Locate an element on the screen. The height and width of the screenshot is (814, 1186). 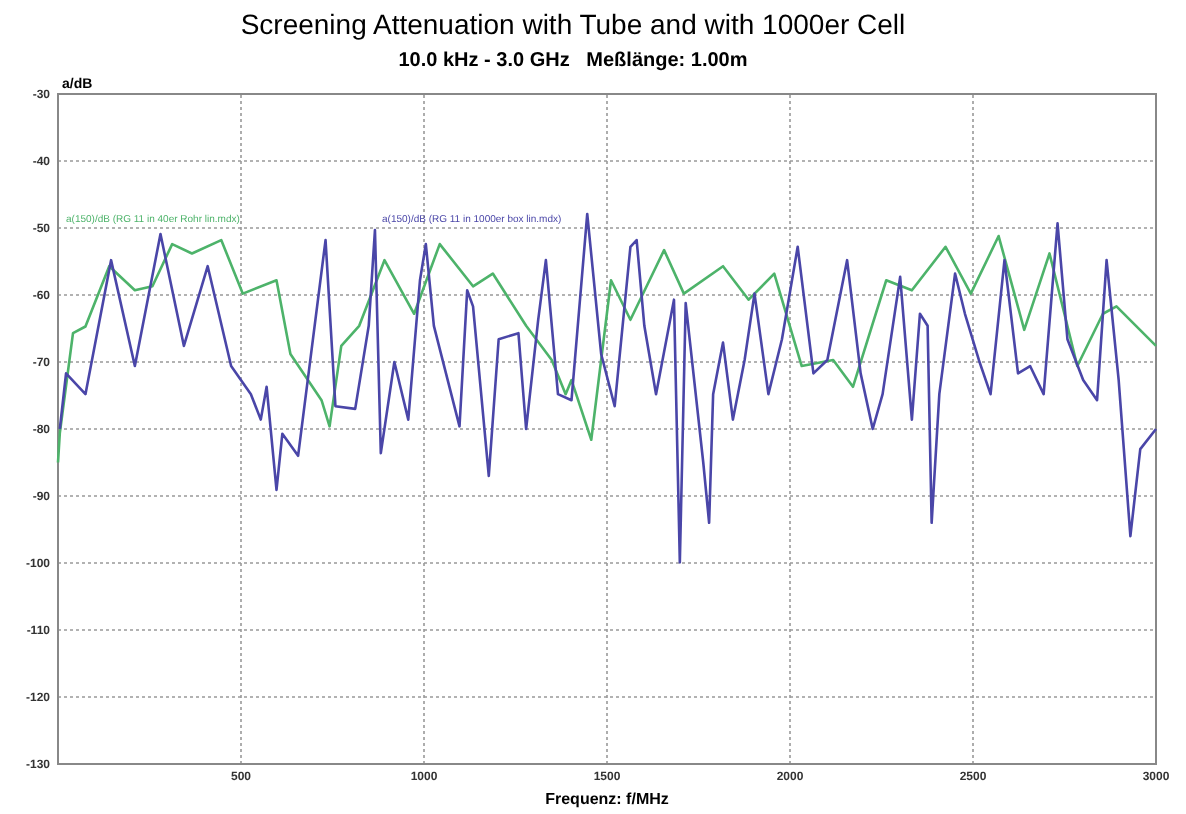
chart-subtitle: 10.0 kHz - 3.0 GHz Meßlänge: 1.00m is located at coordinates (573, 61).